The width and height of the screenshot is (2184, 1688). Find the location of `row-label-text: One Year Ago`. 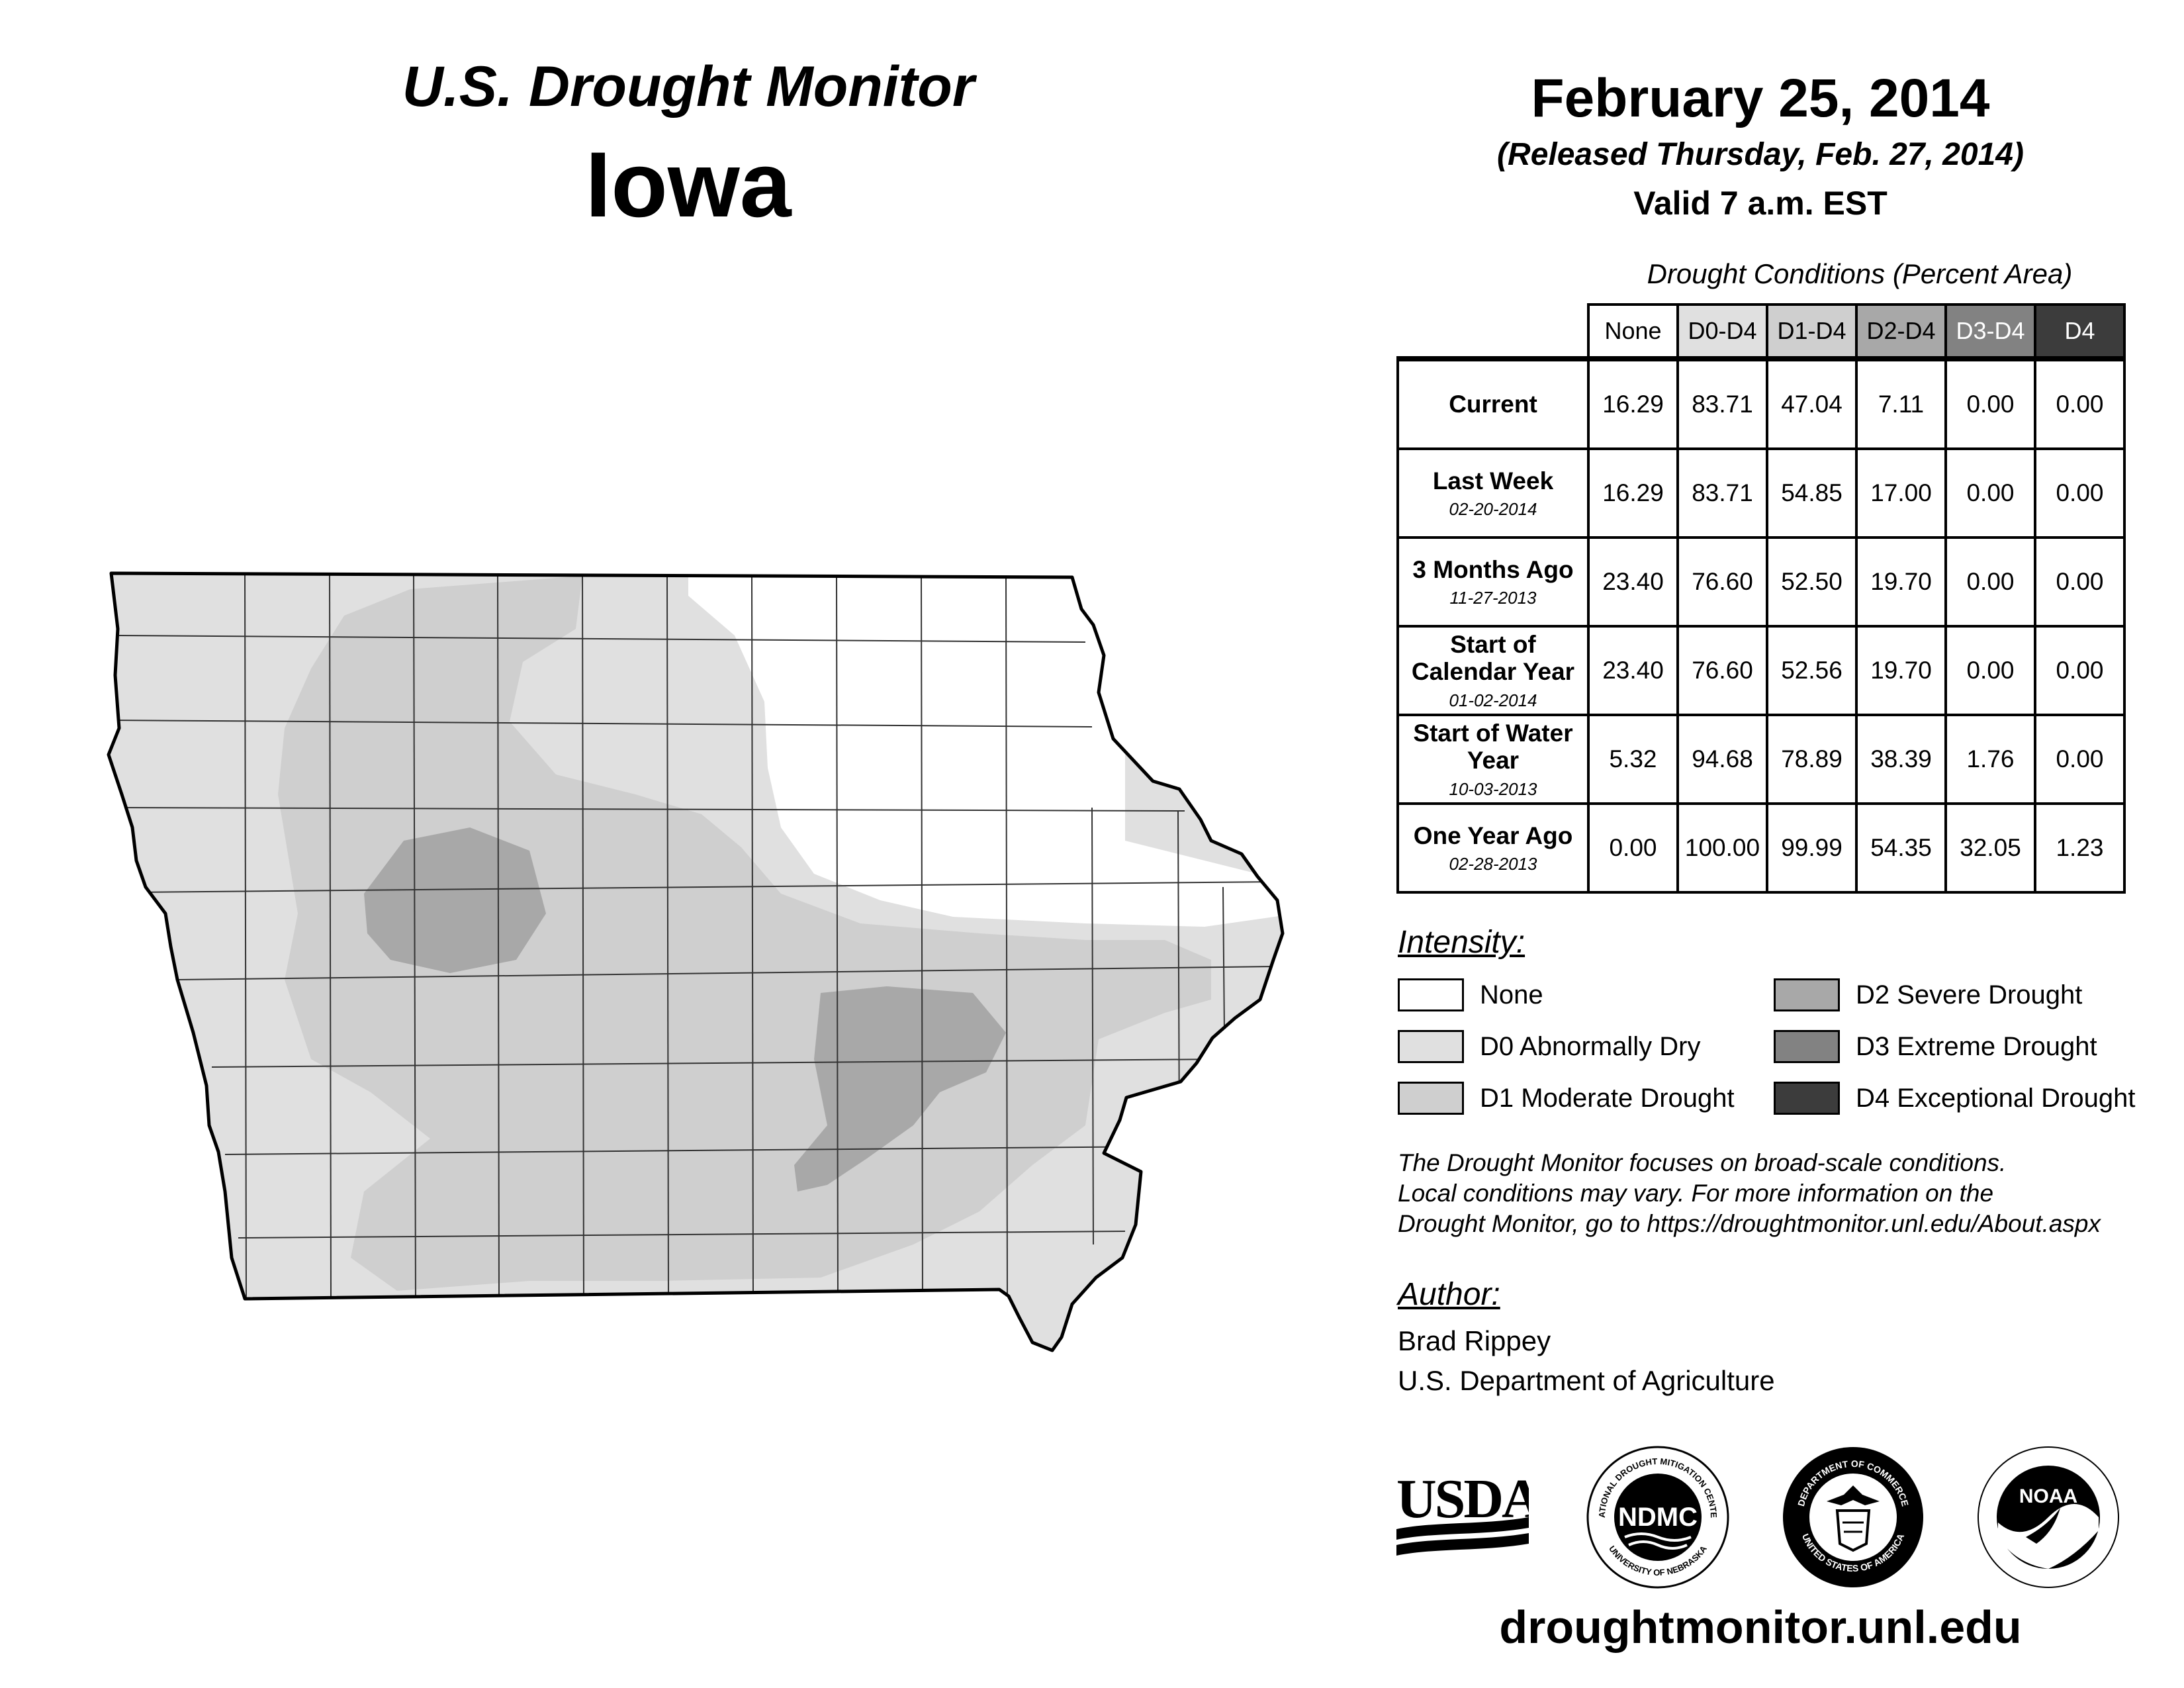

row-label-text: One Year Ago is located at coordinates (1493, 835).